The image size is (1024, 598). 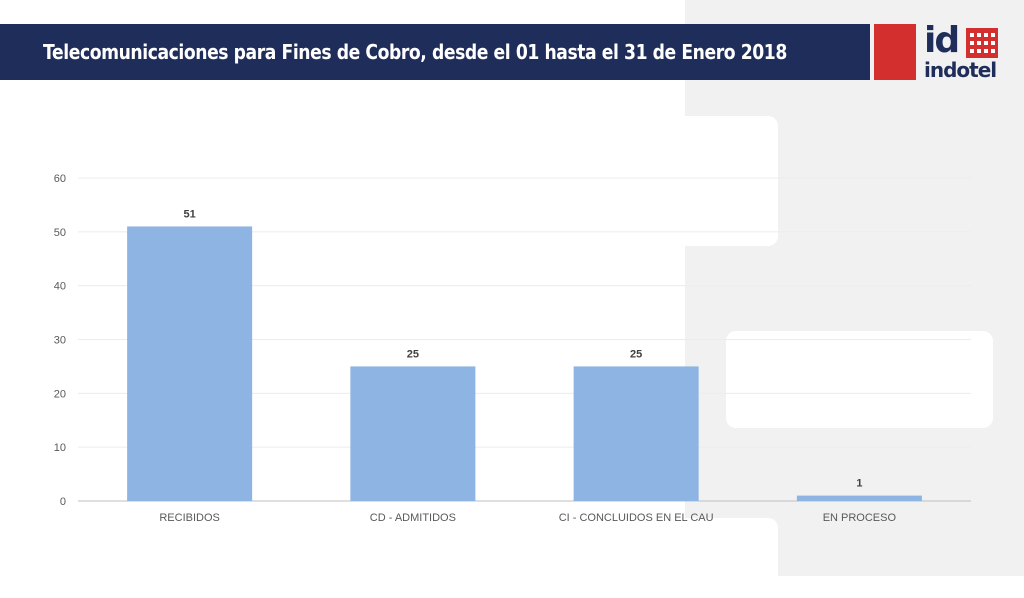 What do you see at coordinates (942, 40) in the screenshot?
I see `logo-mark: id` at bounding box center [942, 40].